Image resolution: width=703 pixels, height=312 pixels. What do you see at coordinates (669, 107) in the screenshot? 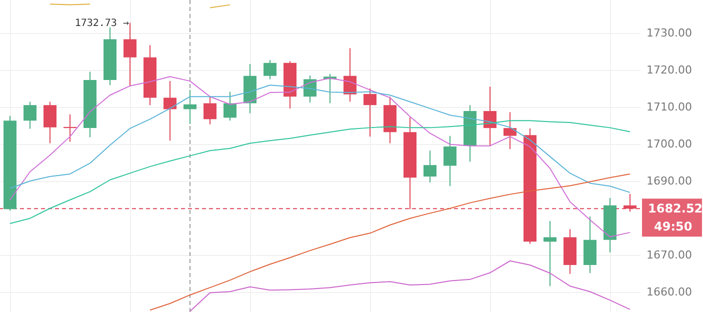
I see `y-tick-label: 1710.00` at bounding box center [669, 107].